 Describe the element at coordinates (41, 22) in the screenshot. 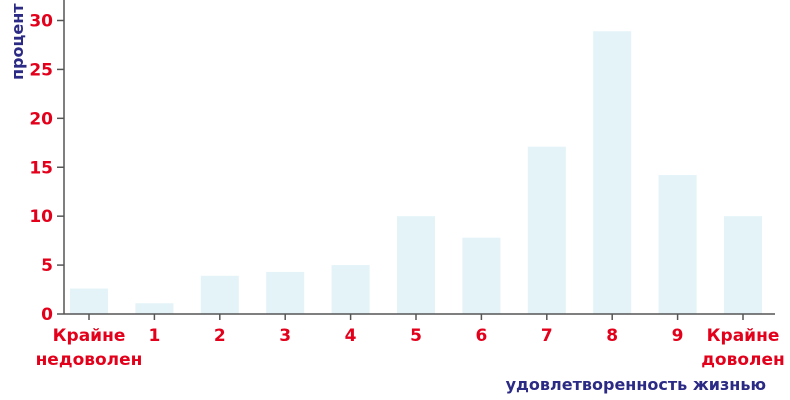

I see `y-tick-label: 30` at that location.